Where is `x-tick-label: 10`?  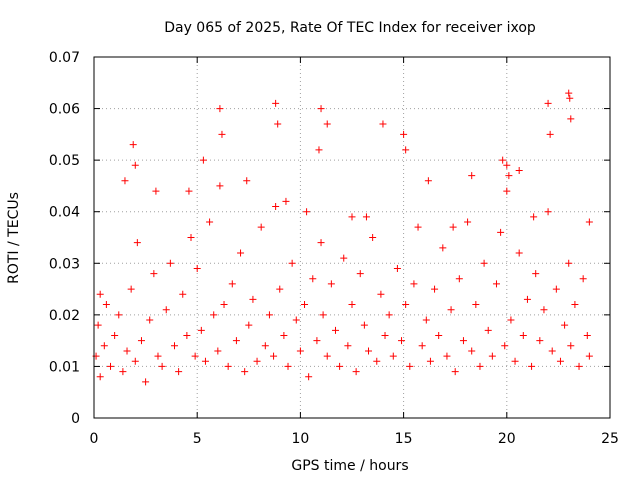
x-tick-label: 10 is located at coordinates (300, 439).